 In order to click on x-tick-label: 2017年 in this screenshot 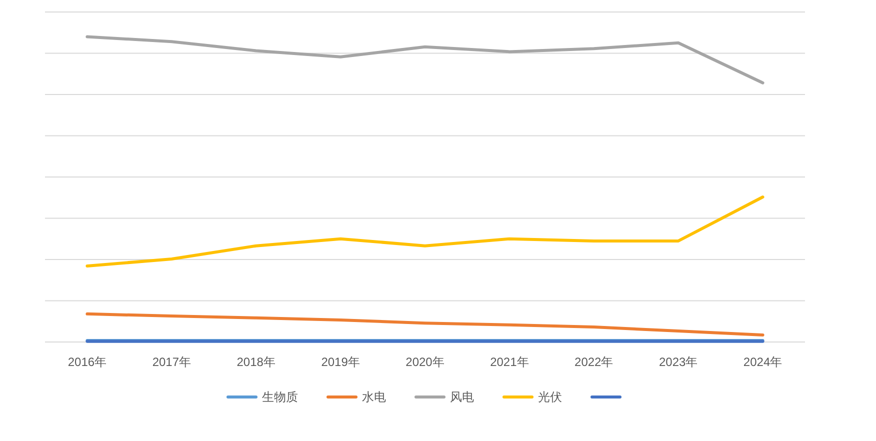, I will do `click(172, 362)`.